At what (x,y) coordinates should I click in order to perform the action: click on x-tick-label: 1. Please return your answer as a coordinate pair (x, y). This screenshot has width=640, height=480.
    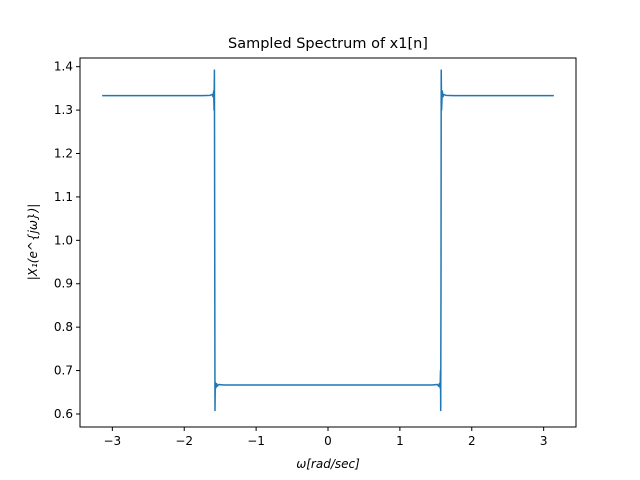
    Looking at the image, I should click on (400, 441).